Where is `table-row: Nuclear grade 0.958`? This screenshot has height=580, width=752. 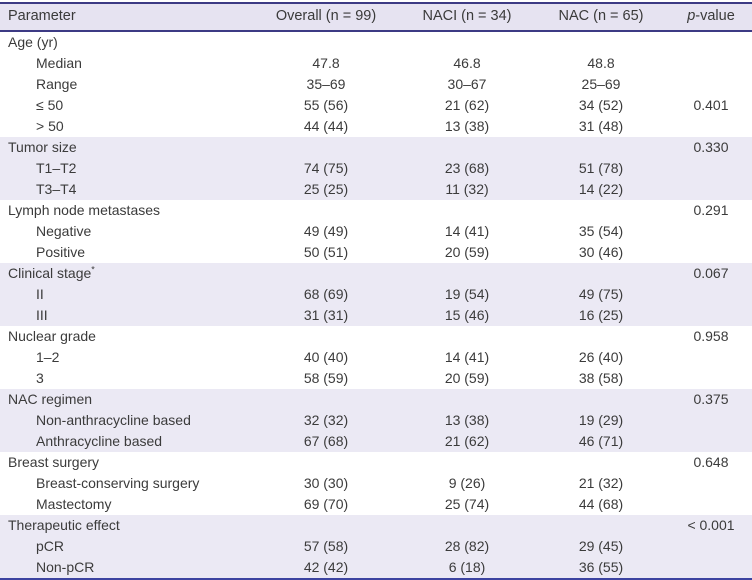
table-row: Nuclear grade 0.958 is located at coordinates (376, 336).